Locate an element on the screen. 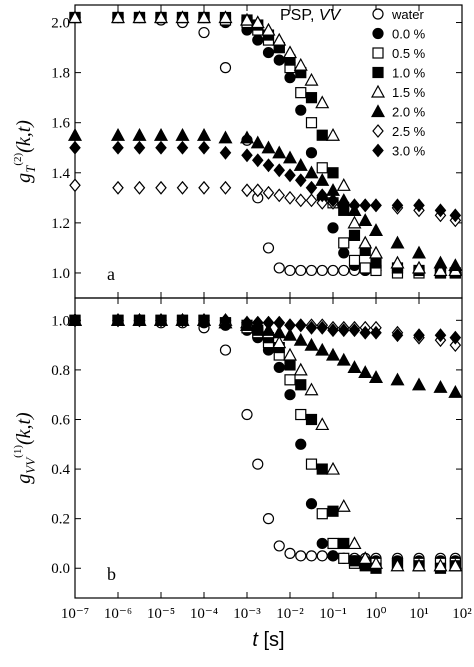  legend-label: 0.5 % is located at coordinates (409, 53).